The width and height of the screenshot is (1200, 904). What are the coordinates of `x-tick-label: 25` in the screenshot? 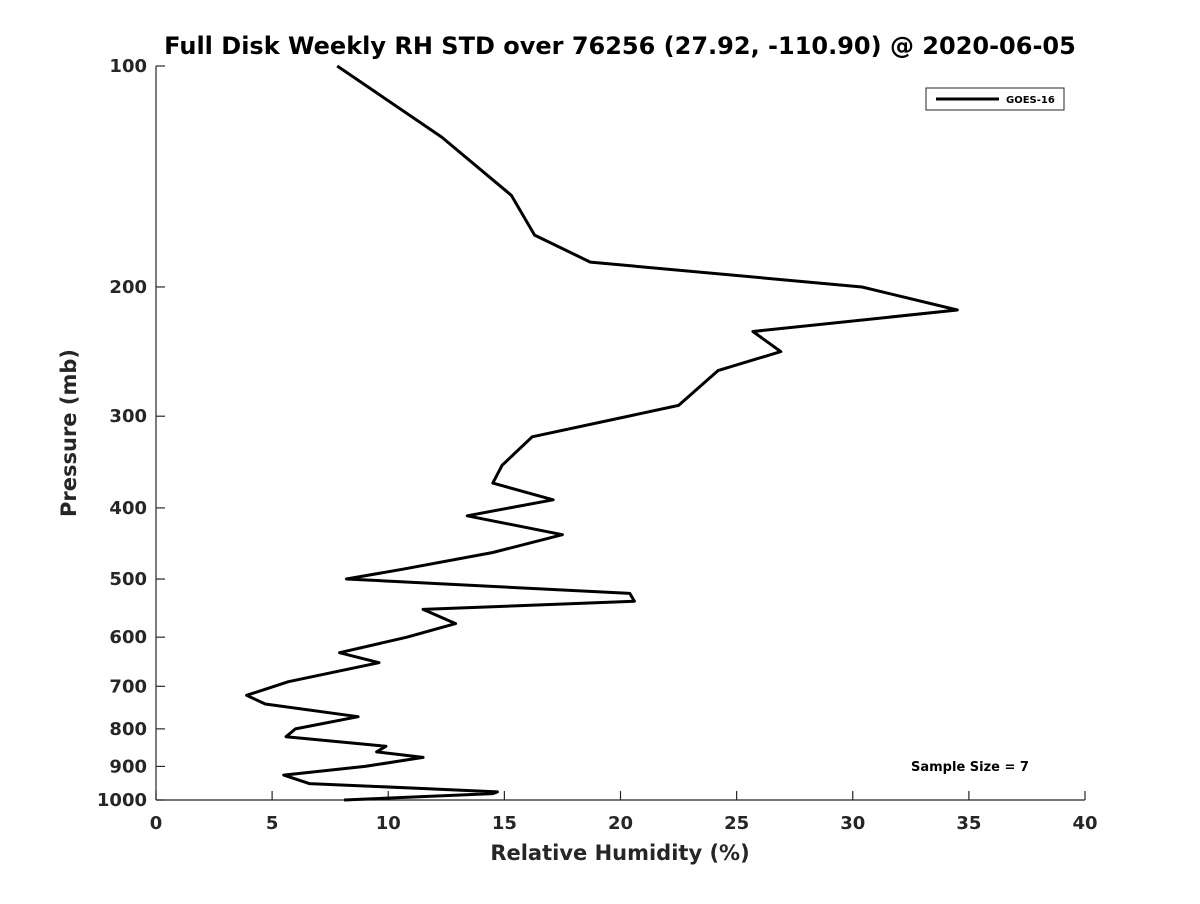 It's located at (736, 823).